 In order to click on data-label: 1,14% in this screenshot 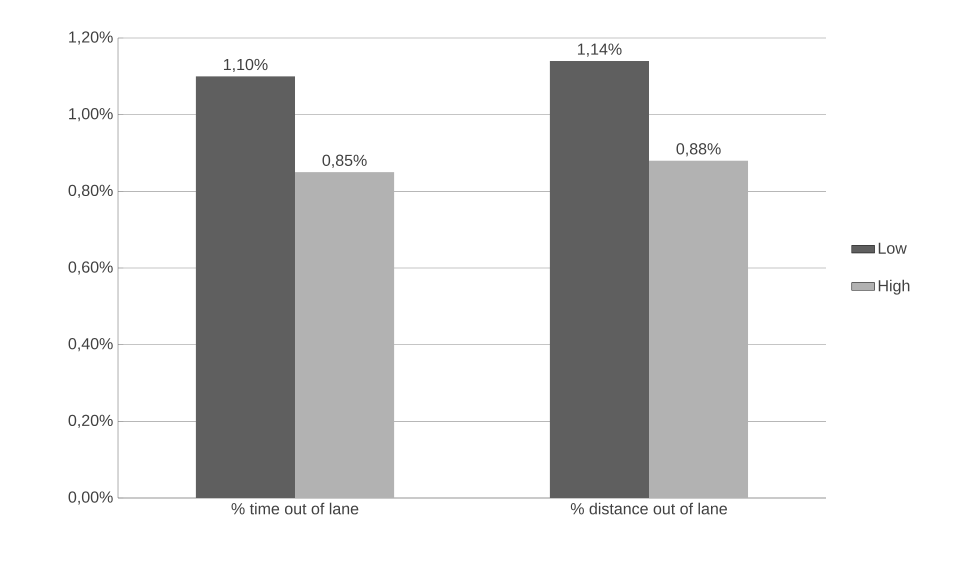, I will do `click(600, 50)`.